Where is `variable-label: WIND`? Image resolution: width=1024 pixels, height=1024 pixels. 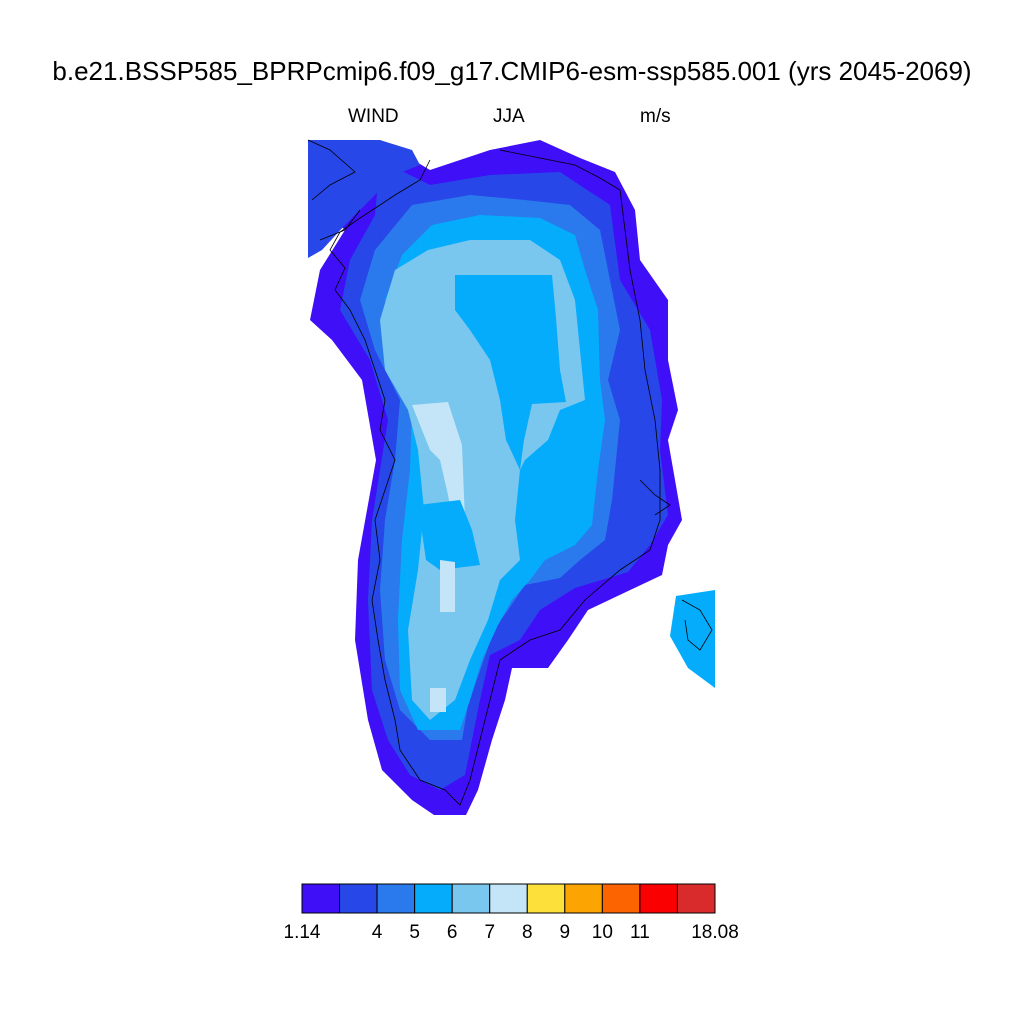 variable-label: WIND is located at coordinates (373, 116).